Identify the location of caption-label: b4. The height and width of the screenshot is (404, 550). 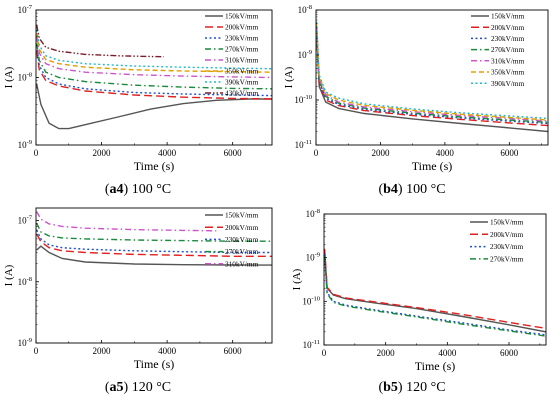
(390, 189).